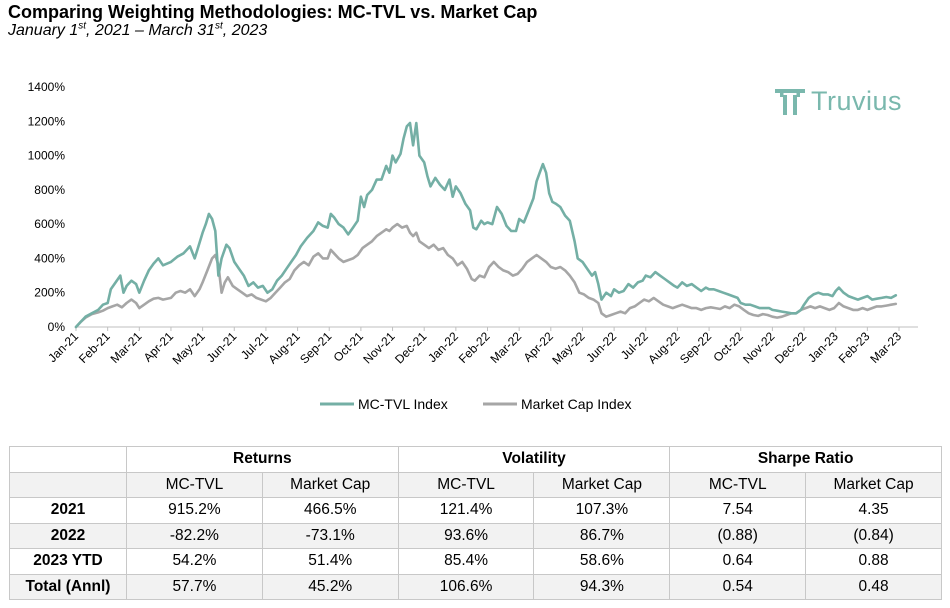 The height and width of the screenshot is (608, 950). I want to click on x-tick-label: Sep-22, so click(695, 347).